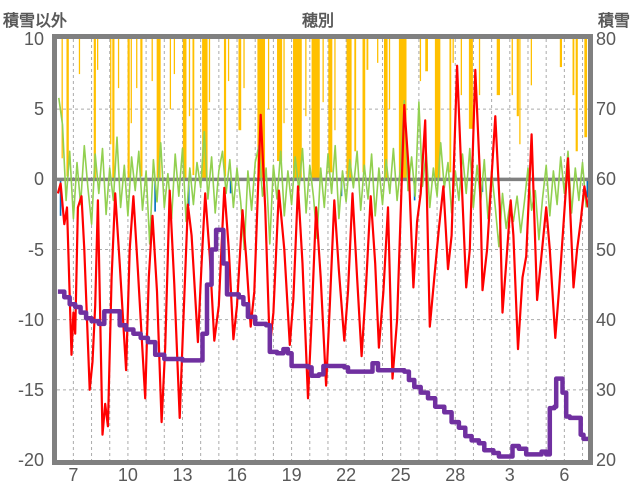 This screenshot has height=501, width=636. What do you see at coordinates (606, 109) in the screenshot?
I see `right-tick-70: 70` at bounding box center [606, 109].